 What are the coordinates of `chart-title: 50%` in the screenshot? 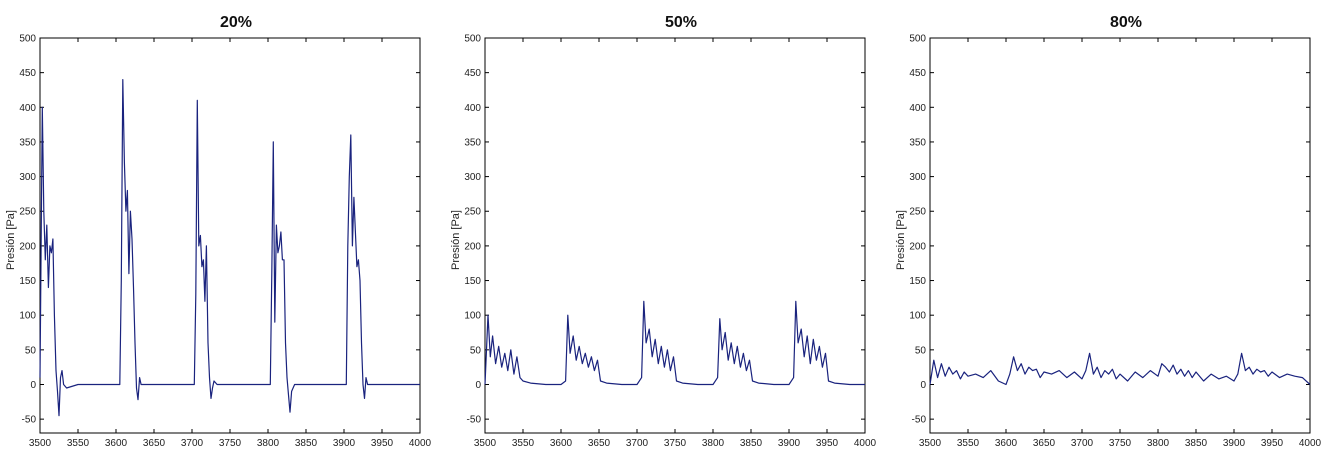 It's located at (681, 22).